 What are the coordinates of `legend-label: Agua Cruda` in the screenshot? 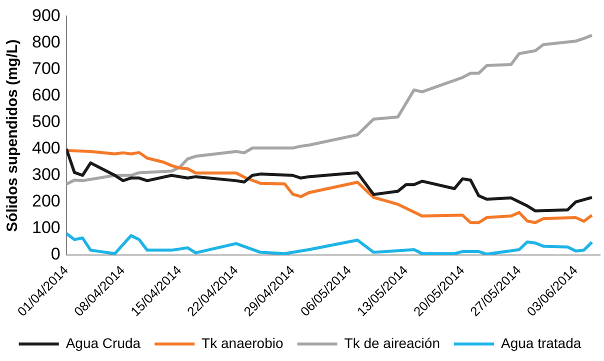 It's located at (103, 342).